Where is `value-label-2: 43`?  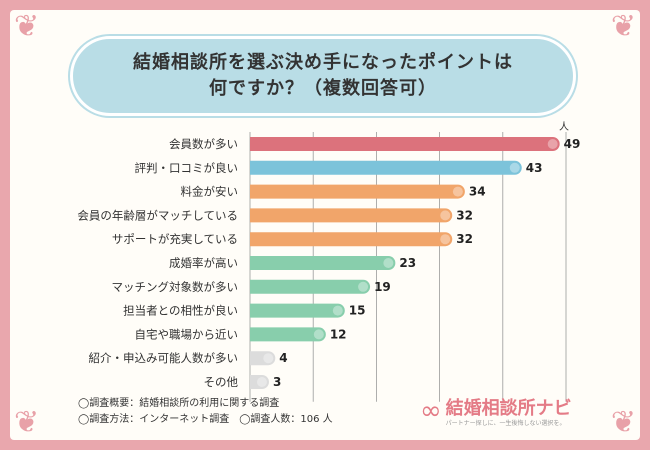 value-label-2: 43 is located at coordinates (534, 168).